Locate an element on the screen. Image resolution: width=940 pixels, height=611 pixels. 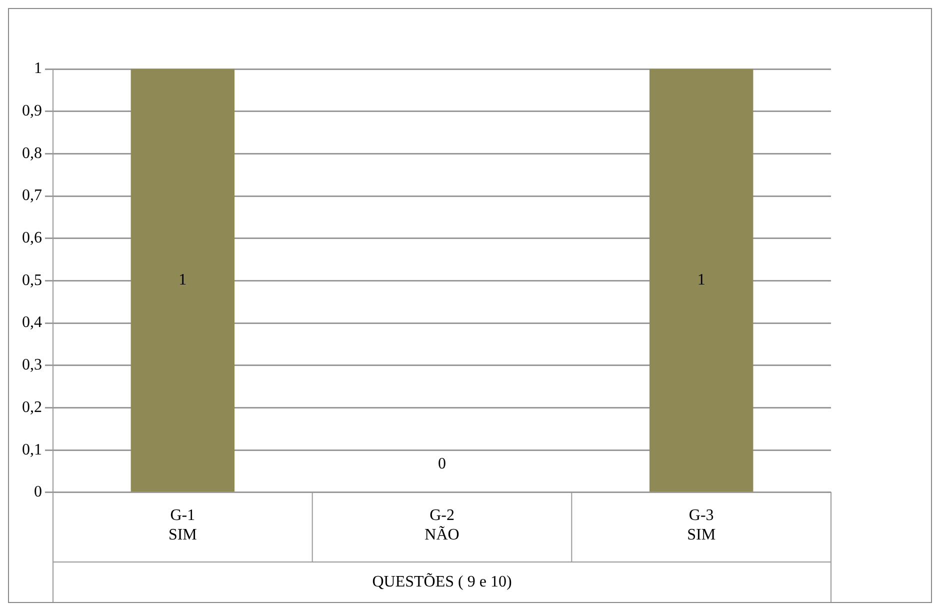
y-tick-label: 0,8 is located at coordinates (32, 153).